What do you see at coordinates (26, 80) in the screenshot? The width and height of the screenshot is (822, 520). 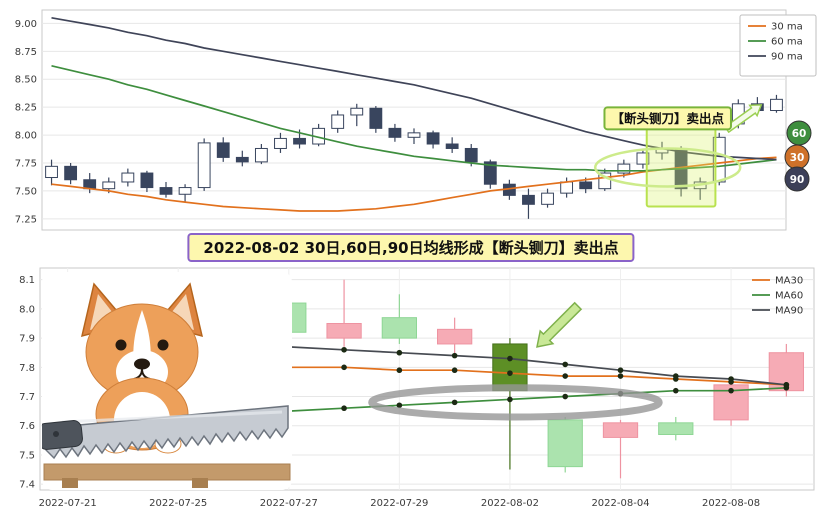 I see `y-tick-label: 8.50` at bounding box center [26, 80].